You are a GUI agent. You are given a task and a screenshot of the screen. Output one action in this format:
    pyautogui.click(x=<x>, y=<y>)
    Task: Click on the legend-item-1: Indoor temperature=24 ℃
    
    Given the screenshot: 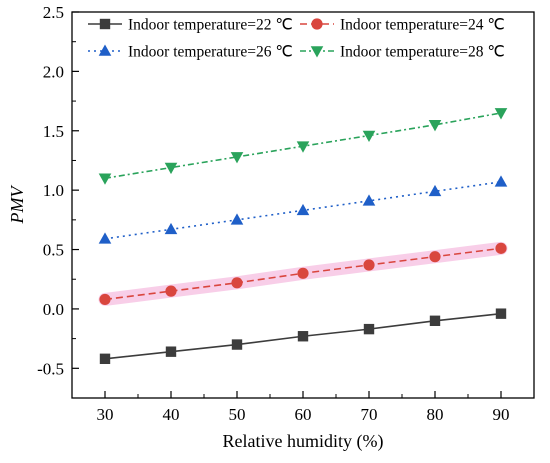 What is the action you would take?
    pyautogui.click(x=402, y=25)
    